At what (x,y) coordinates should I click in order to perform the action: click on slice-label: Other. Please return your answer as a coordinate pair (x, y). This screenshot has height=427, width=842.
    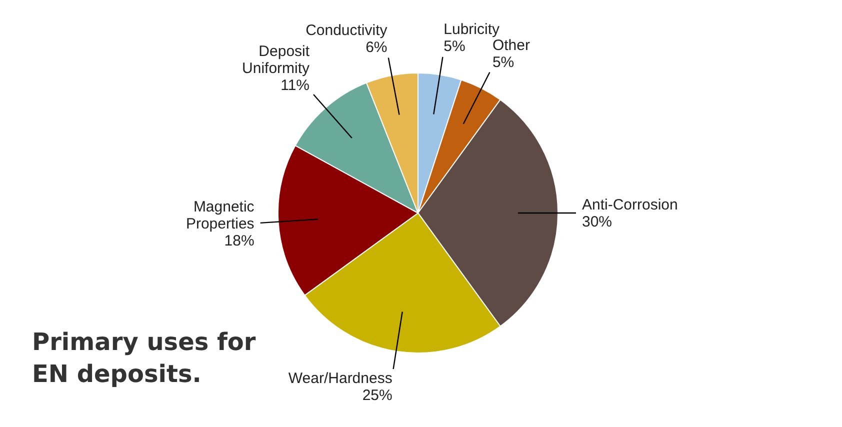
    Looking at the image, I should click on (511, 45).